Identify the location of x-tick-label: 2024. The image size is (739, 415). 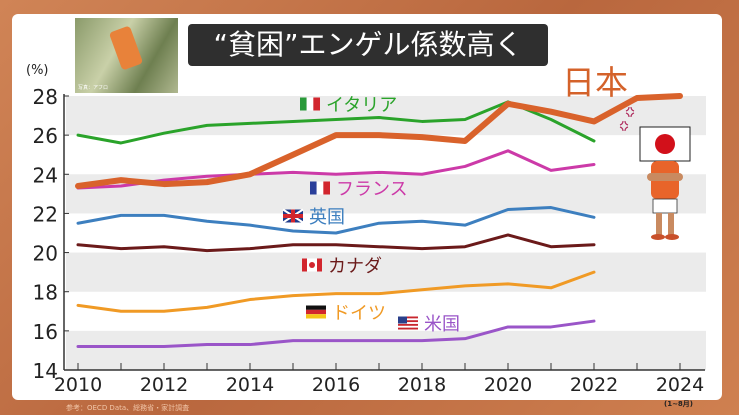
(680, 385).